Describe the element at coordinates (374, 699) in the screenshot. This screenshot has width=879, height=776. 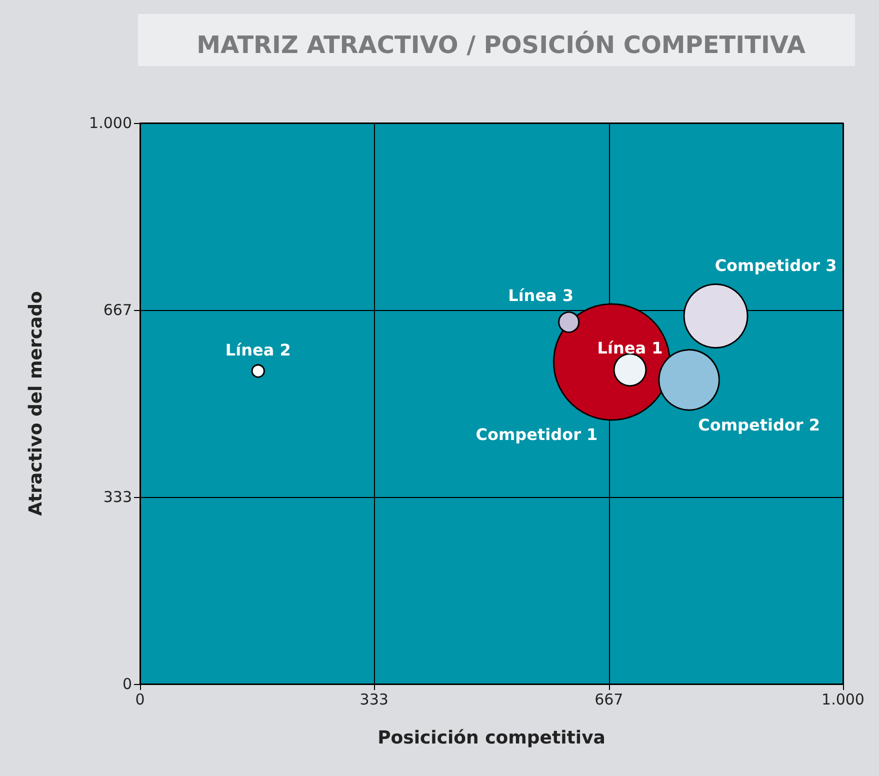
I see `x-tick-label: 333` at that location.